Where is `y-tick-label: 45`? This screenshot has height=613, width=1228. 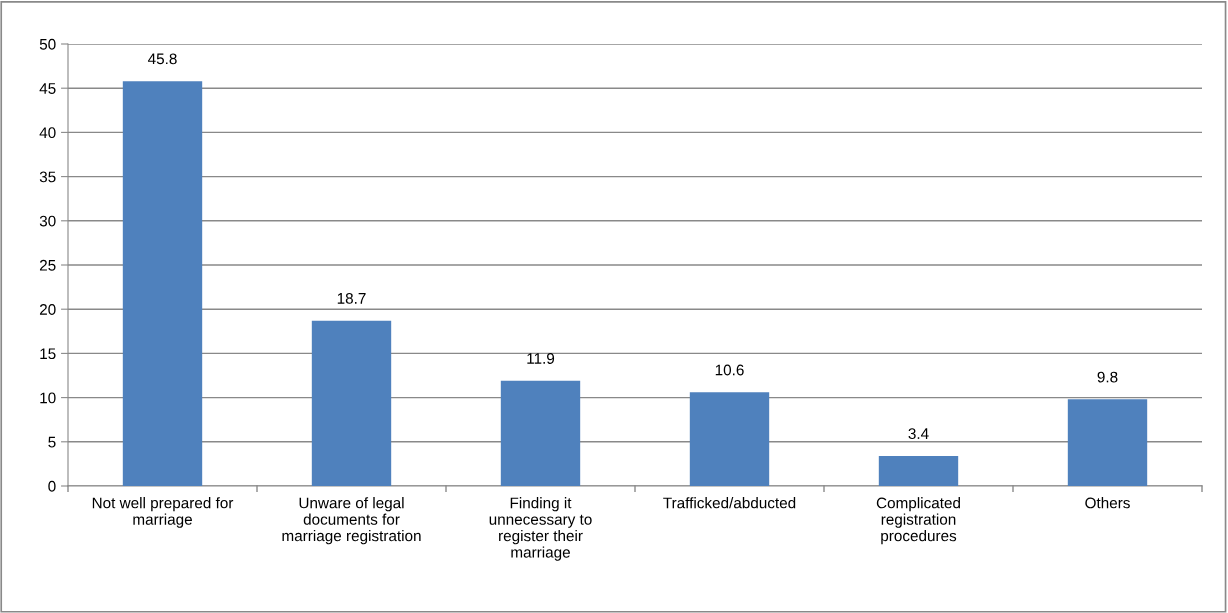
y-tick-label: 45 is located at coordinates (47, 88).